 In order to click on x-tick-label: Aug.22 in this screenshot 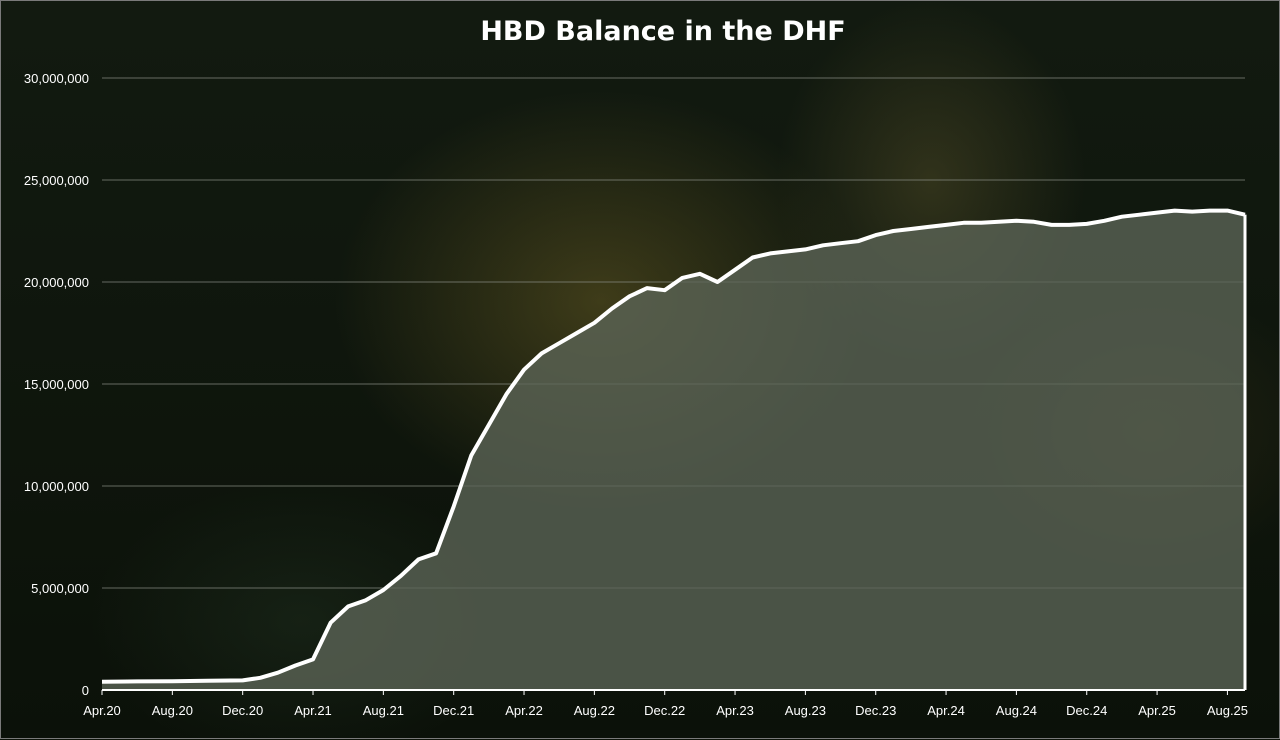, I will do `click(594, 710)`.